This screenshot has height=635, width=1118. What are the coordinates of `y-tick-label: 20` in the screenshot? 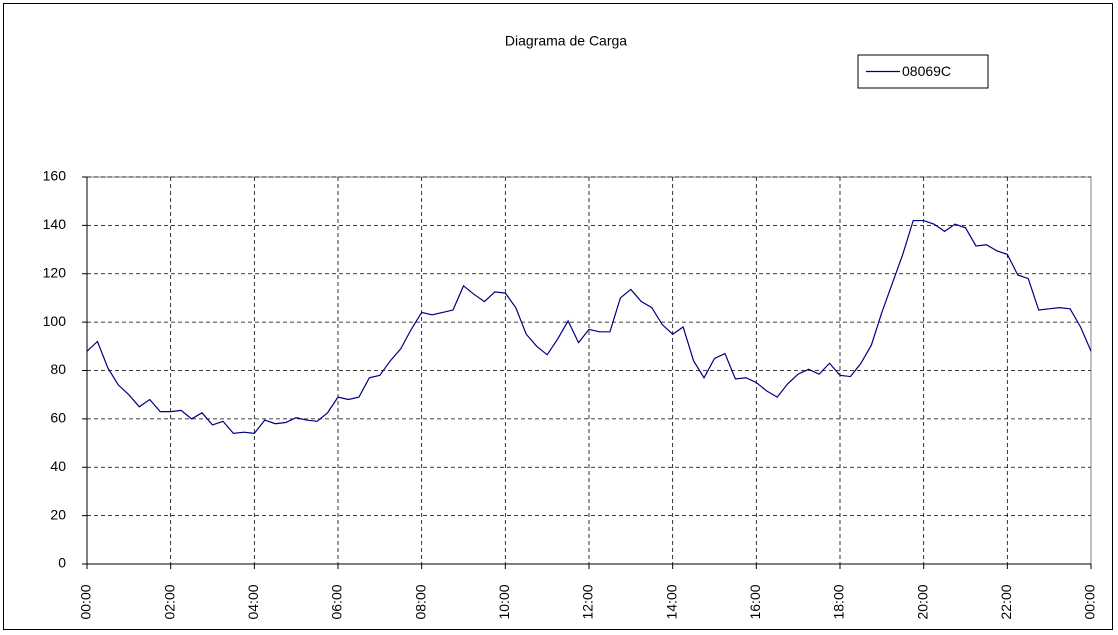 It's located at (58, 514).